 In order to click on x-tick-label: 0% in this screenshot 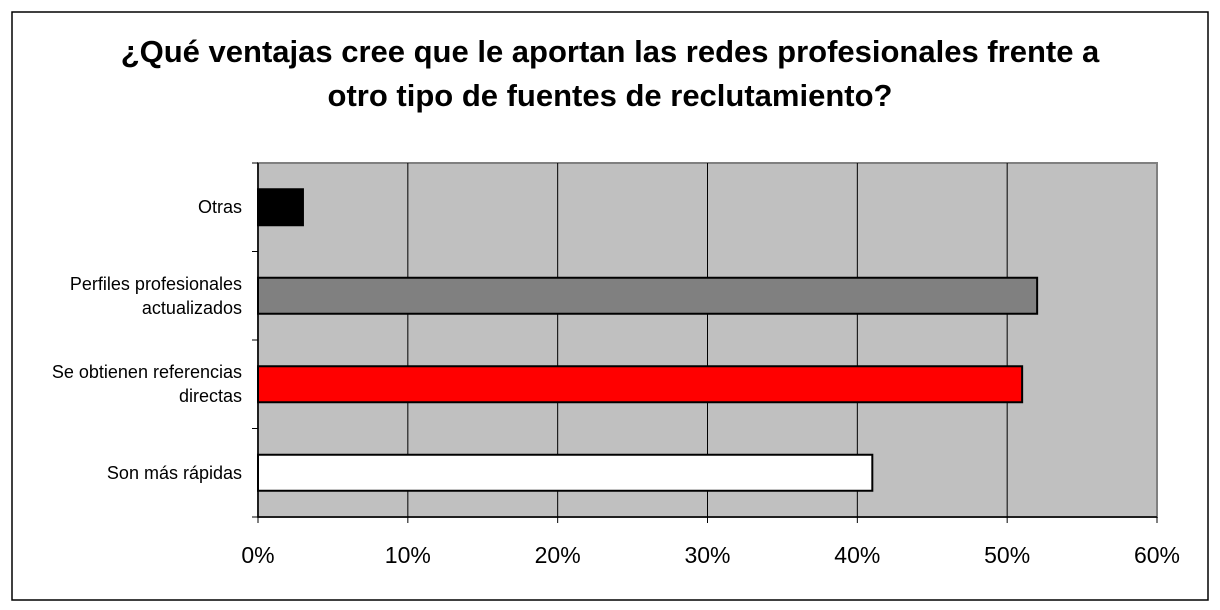, I will do `click(258, 555)`.